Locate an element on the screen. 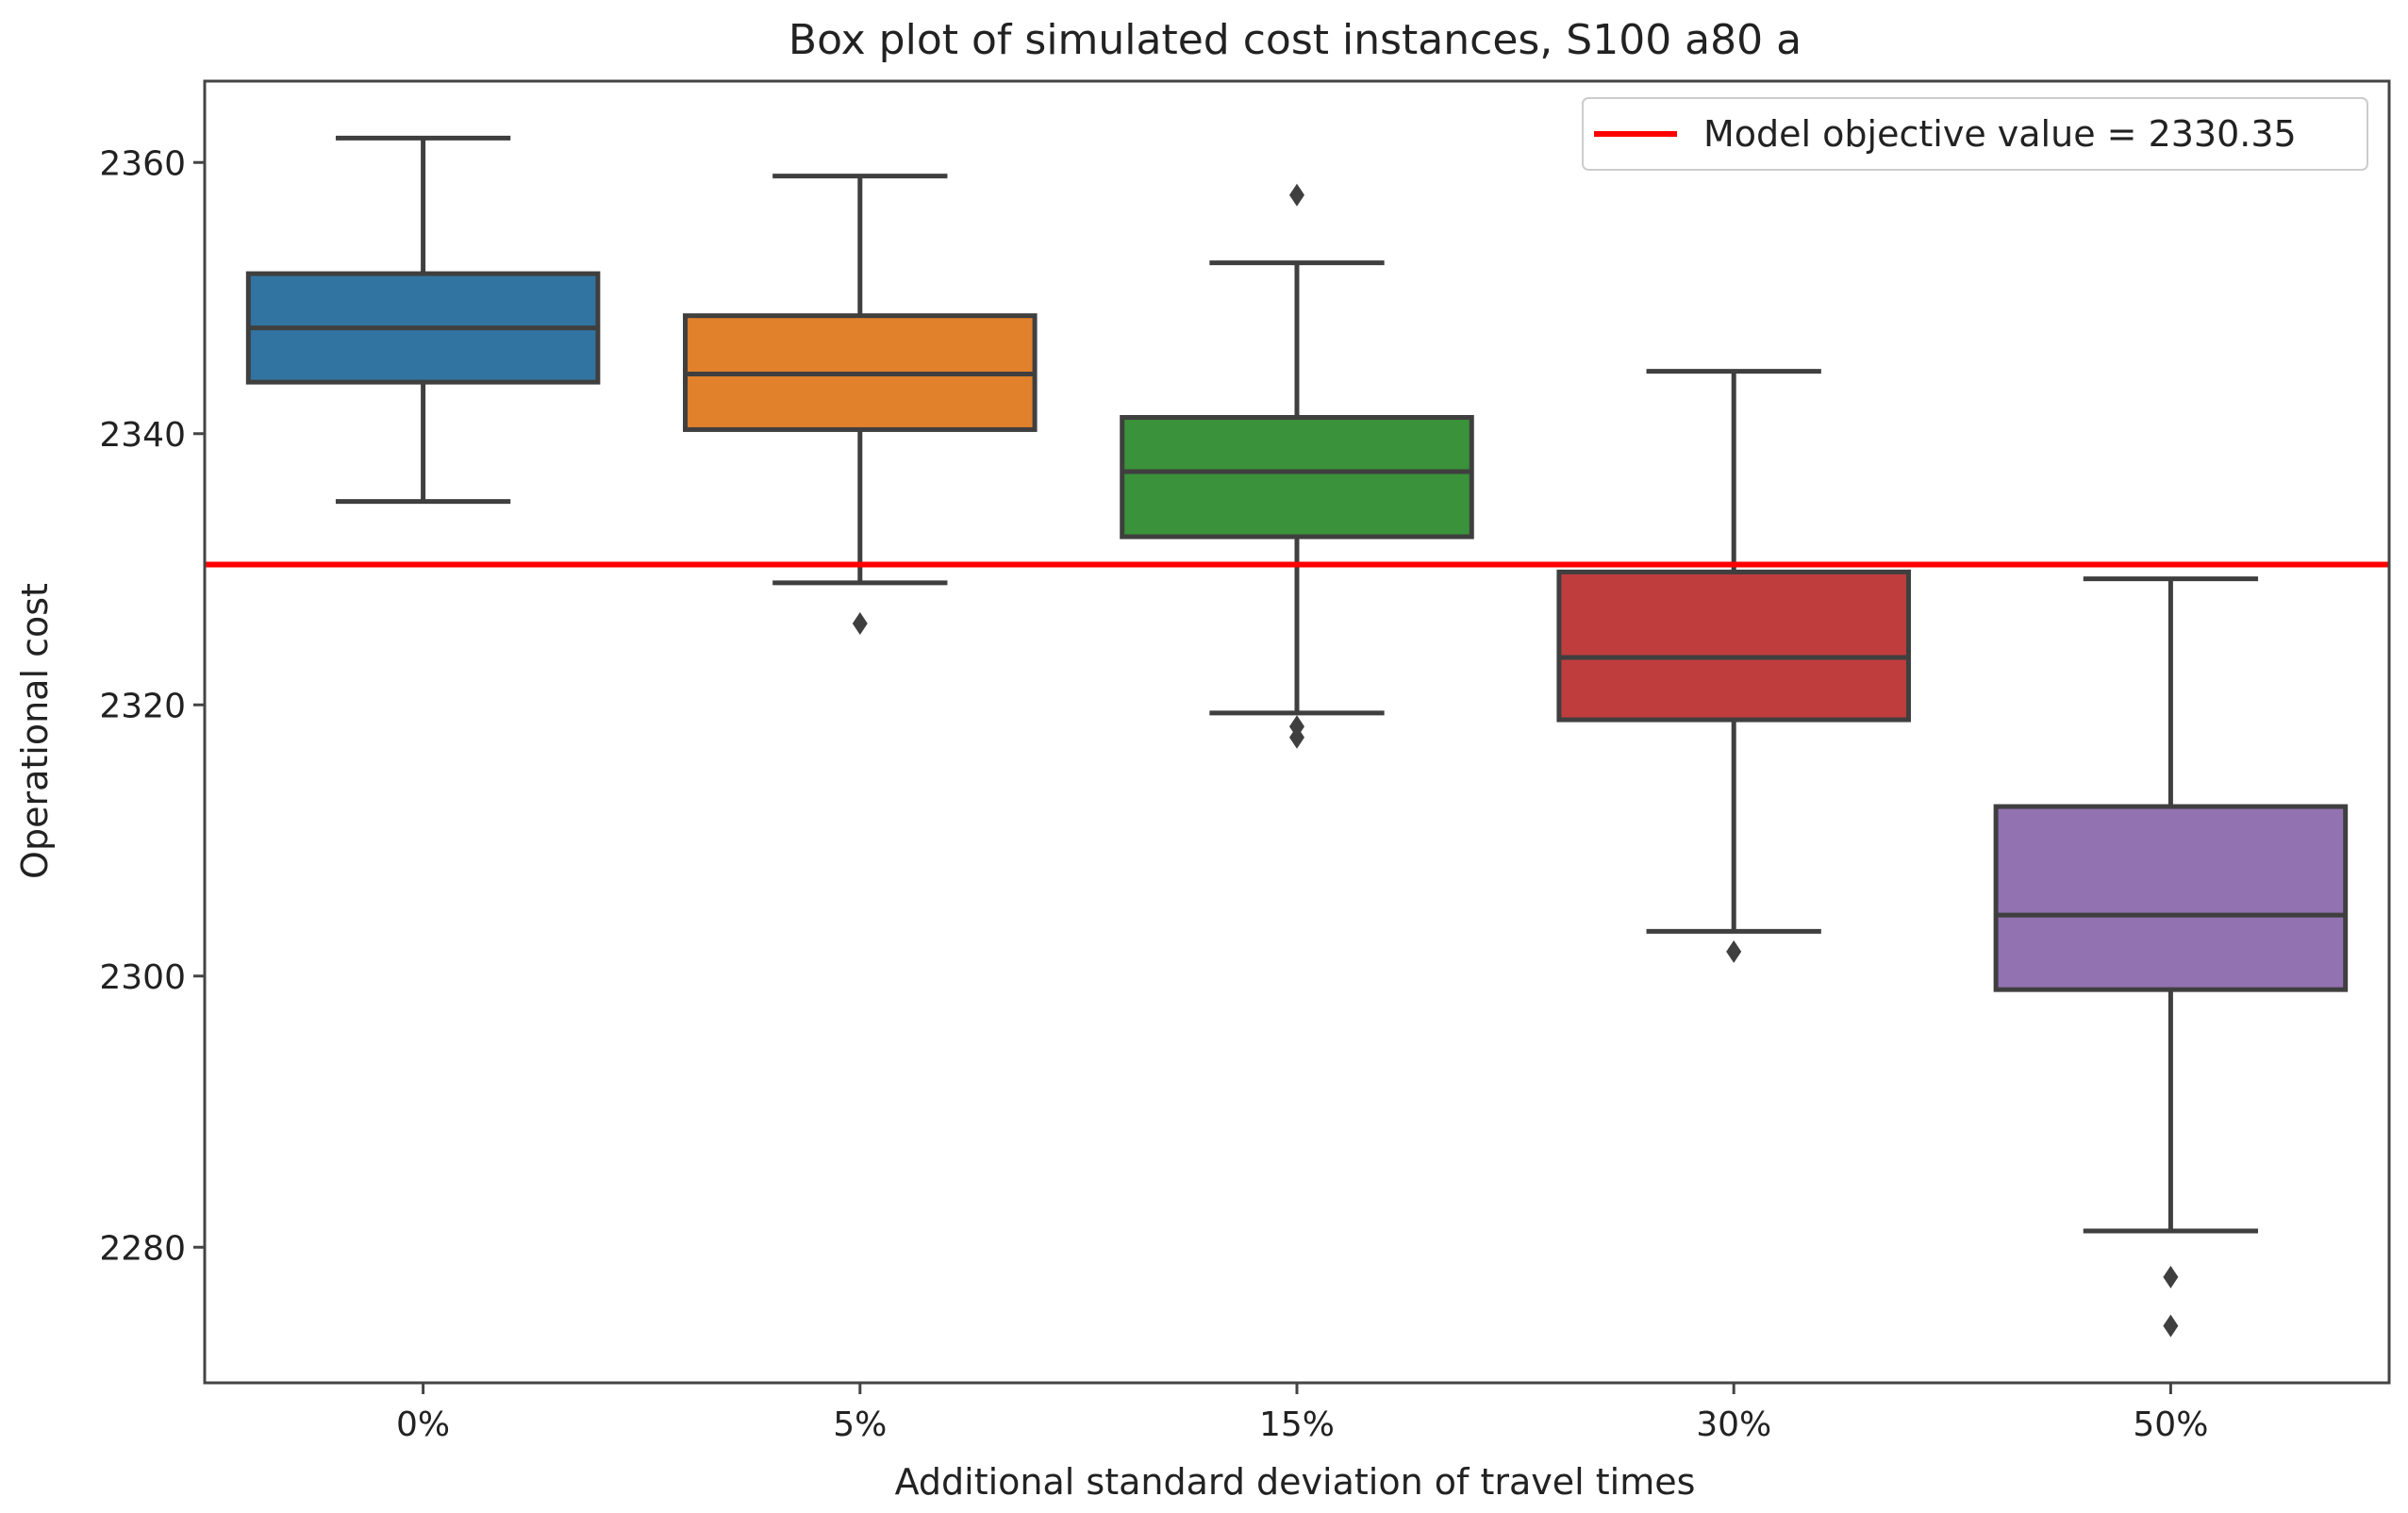 This screenshot has width=2408, height=1513. x-tick-label: 0% is located at coordinates (423, 1424).